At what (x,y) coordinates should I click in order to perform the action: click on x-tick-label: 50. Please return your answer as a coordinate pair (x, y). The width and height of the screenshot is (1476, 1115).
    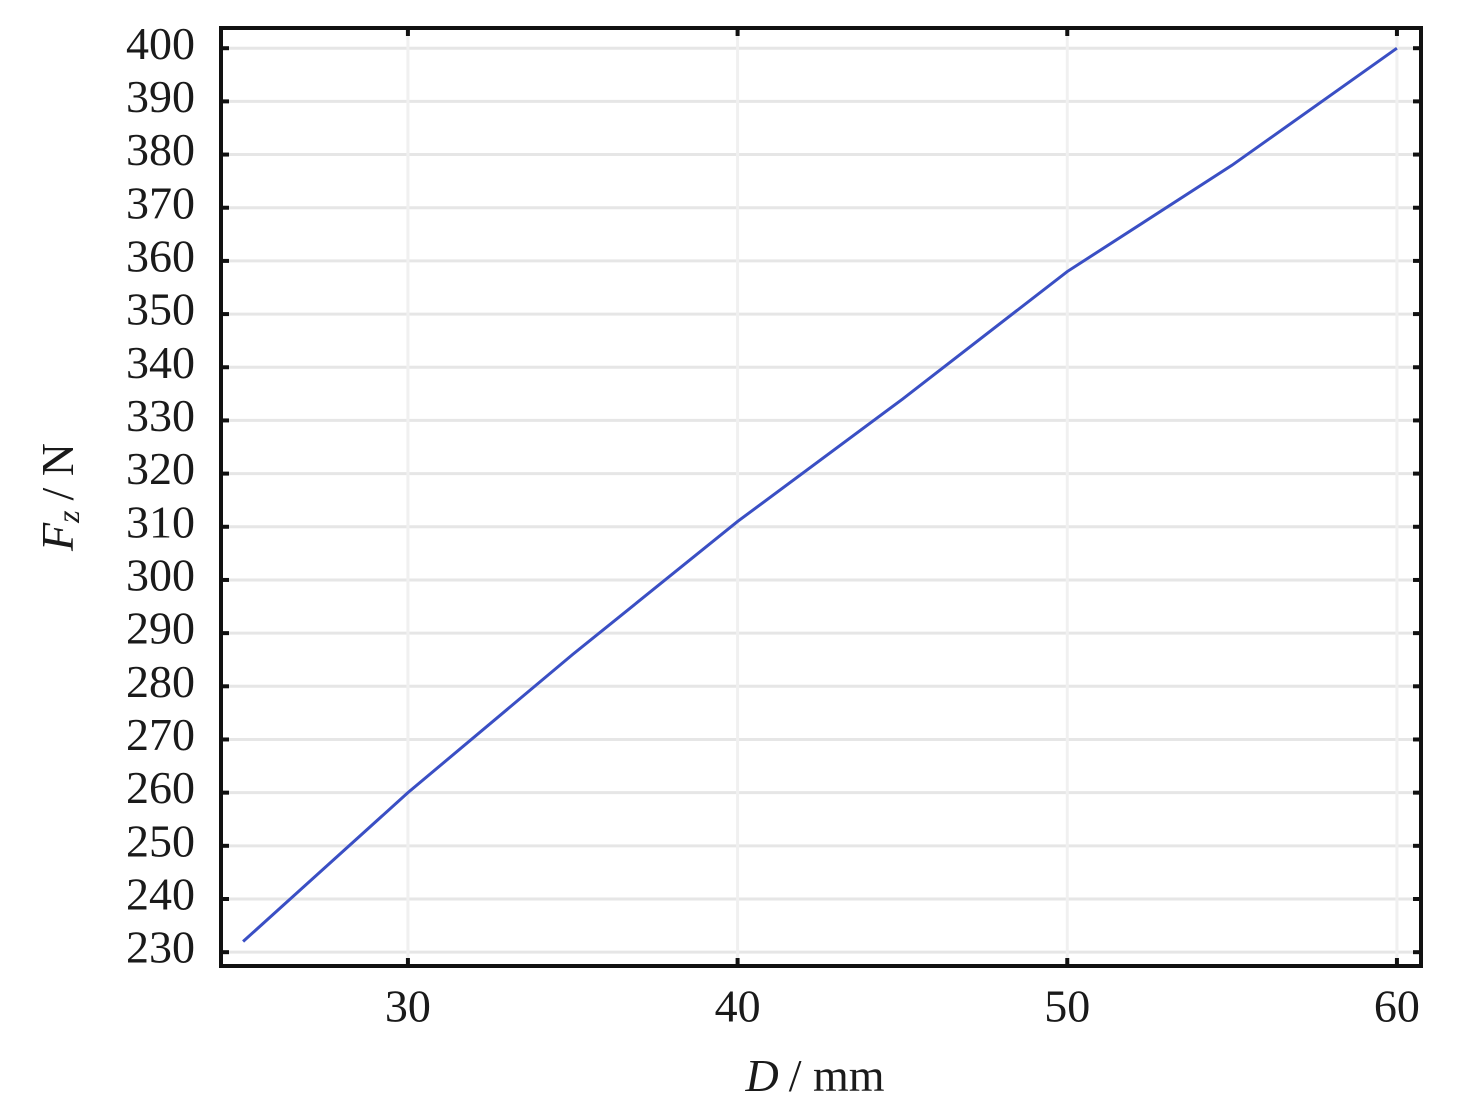
    Looking at the image, I should click on (1067, 1006).